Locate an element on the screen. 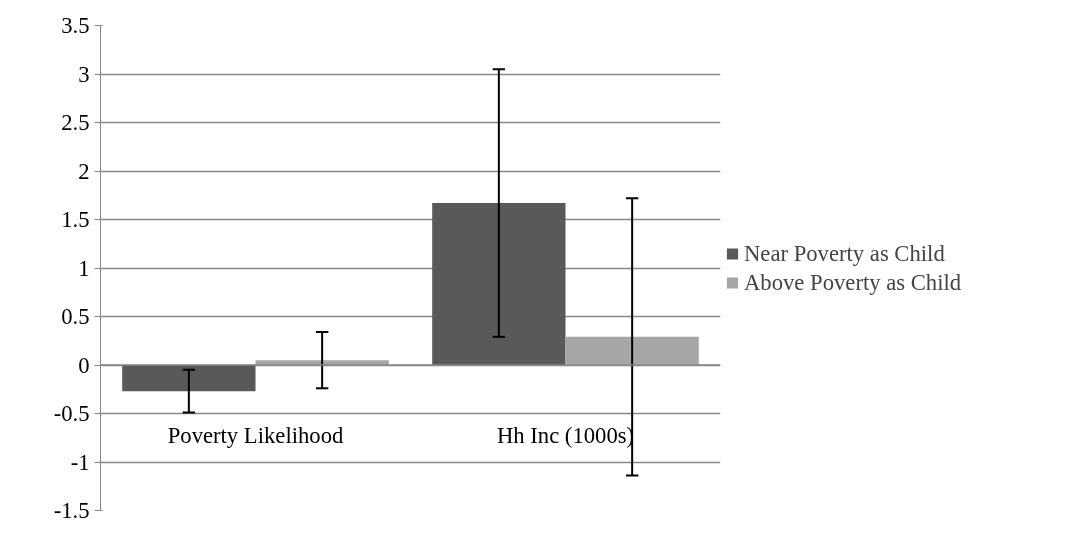 This screenshot has height=546, width=1087. y-tick-label: 2 is located at coordinates (84, 171).